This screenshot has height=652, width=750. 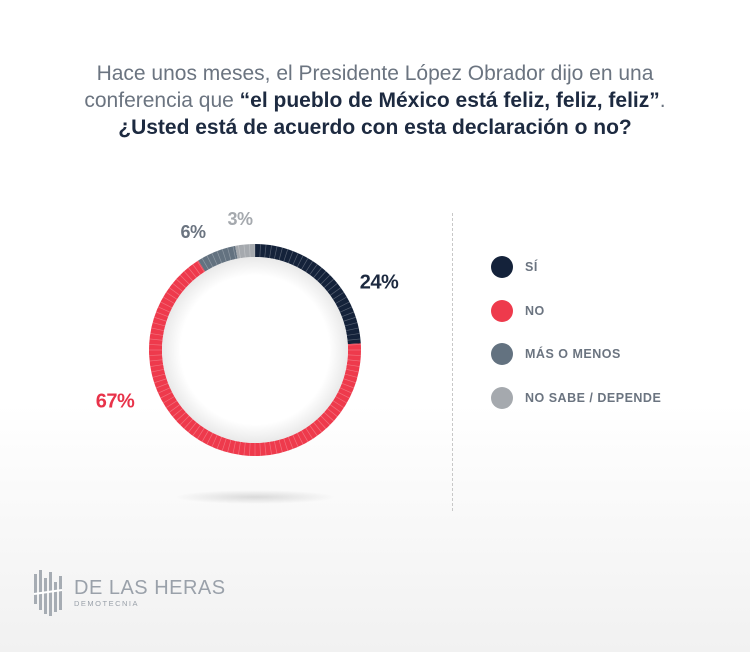 What do you see at coordinates (573, 354) in the screenshot?
I see `legend-label: MÁS O MENOS` at bounding box center [573, 354].